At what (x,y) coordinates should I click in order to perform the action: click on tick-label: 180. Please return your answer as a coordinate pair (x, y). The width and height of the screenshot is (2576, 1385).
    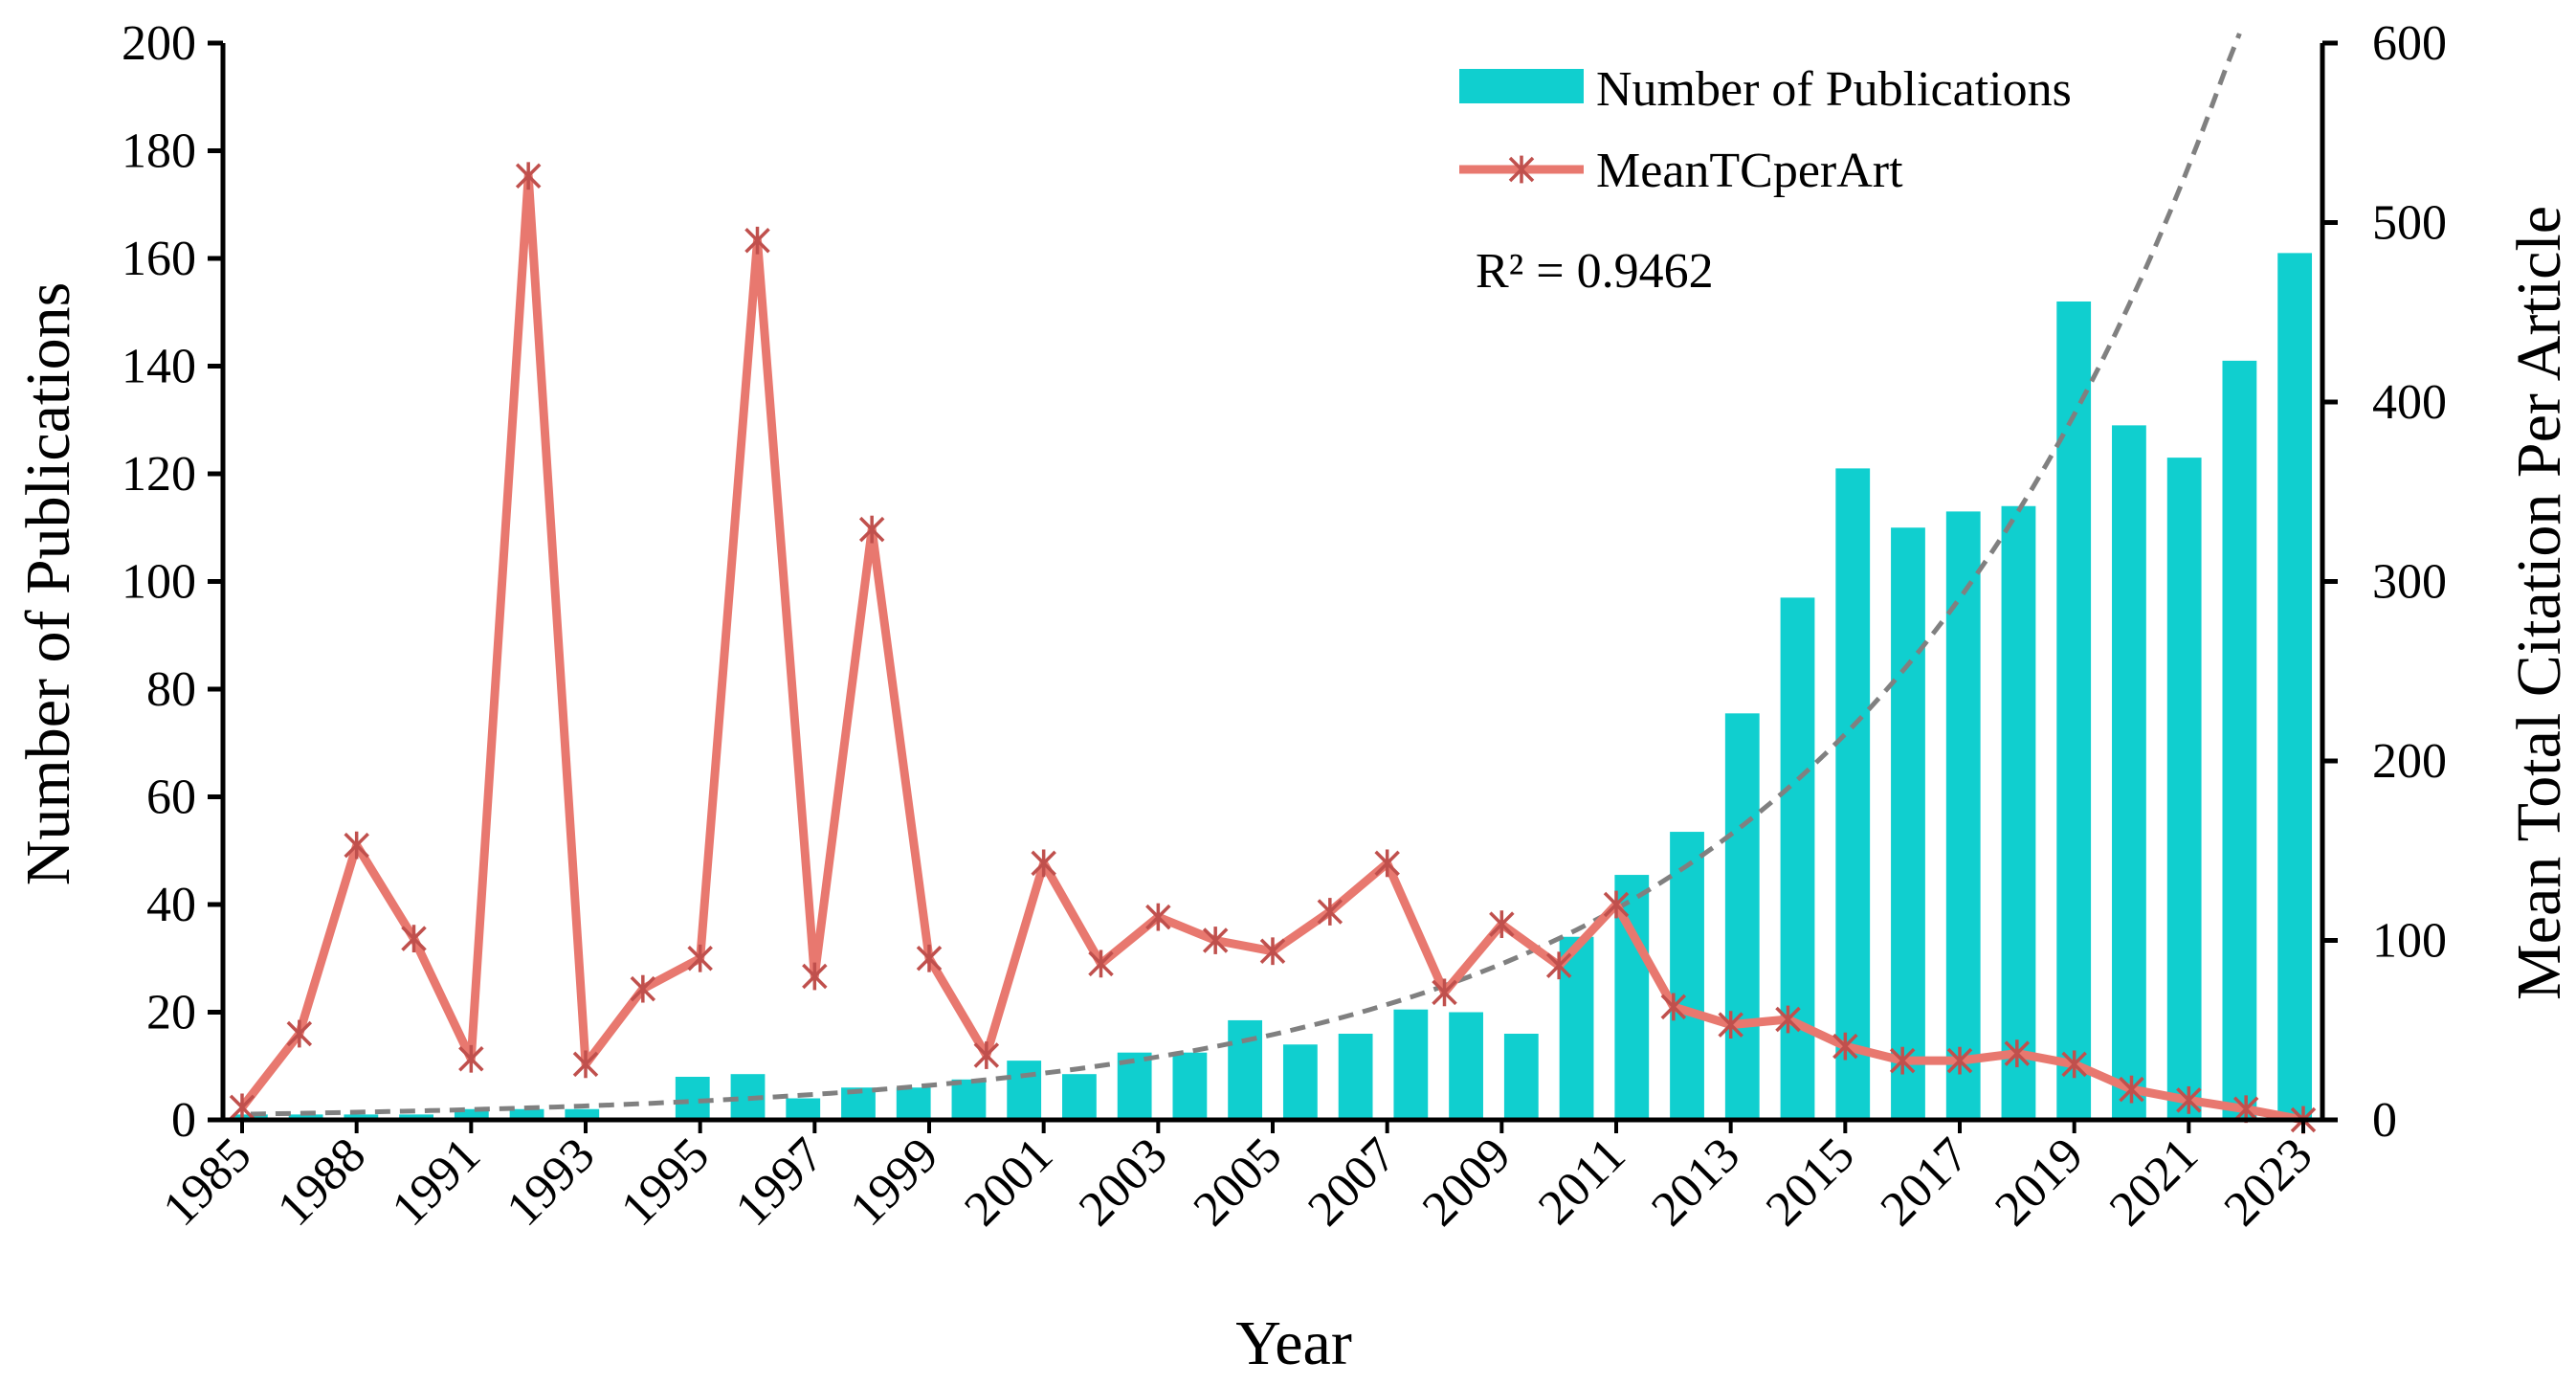
    Looking at the image, I should click on (159, 151).